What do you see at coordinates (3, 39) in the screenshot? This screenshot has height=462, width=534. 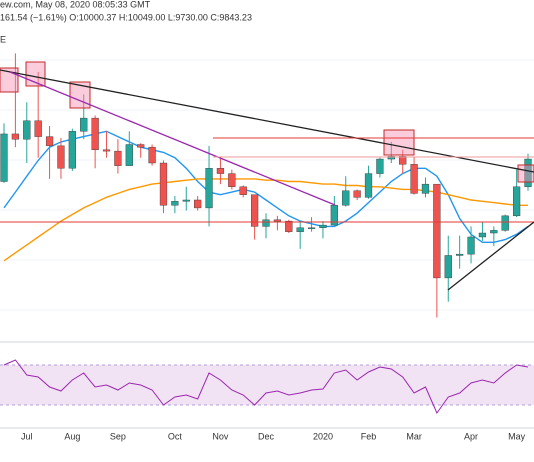 I see `pane-label: E` at bounding box center [3, 39].